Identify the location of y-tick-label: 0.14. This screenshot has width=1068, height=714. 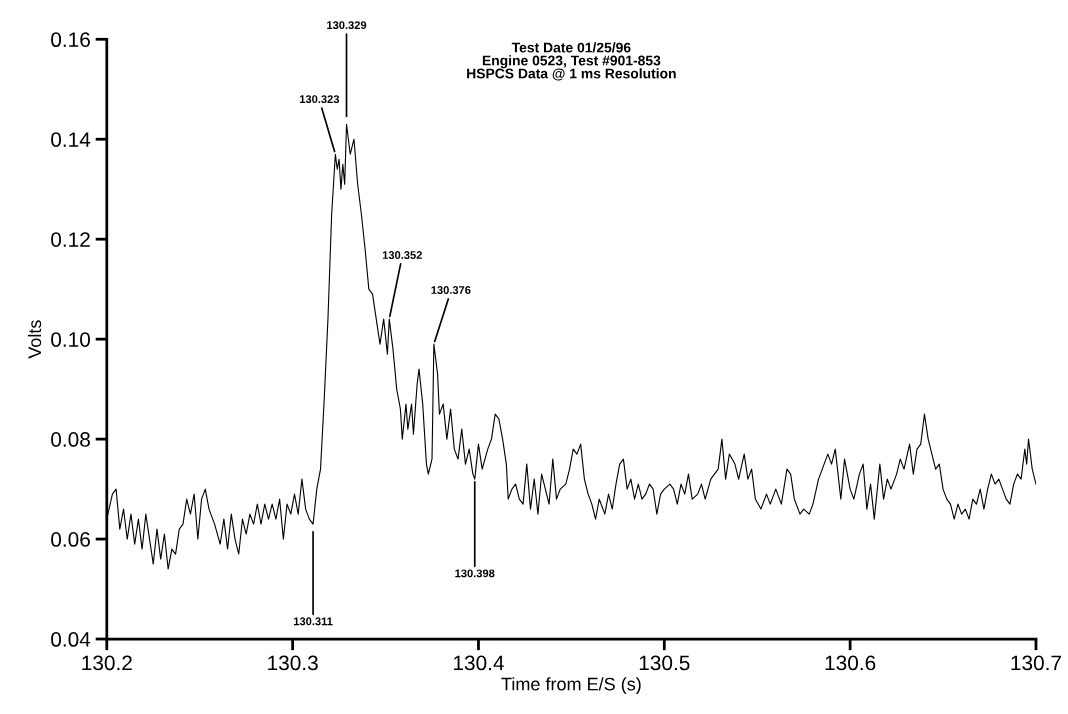
(71, 139).